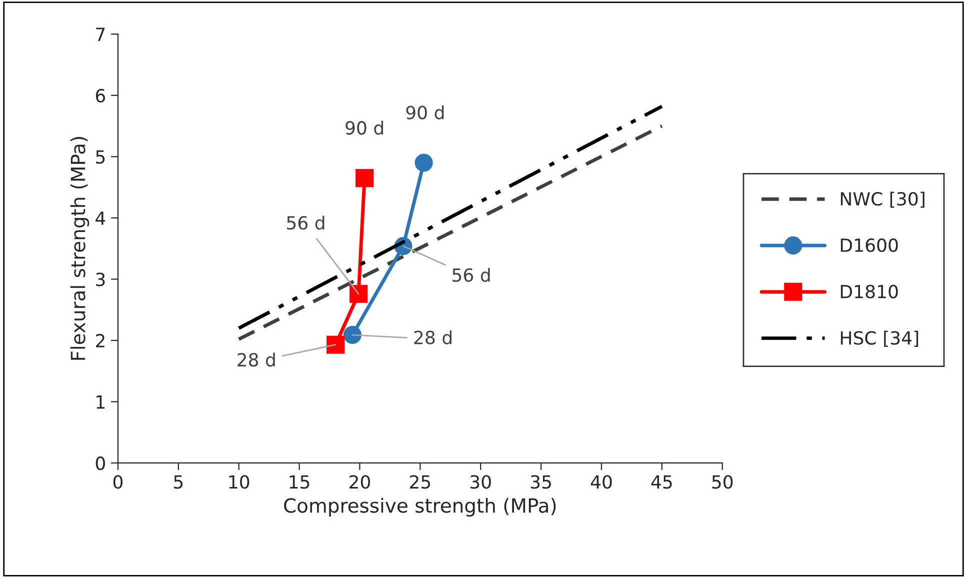 The image size is (967, 578). Describe the element at coordinates (601, 482) in the screenshot. I see `x-tick-label: 40` at that location.